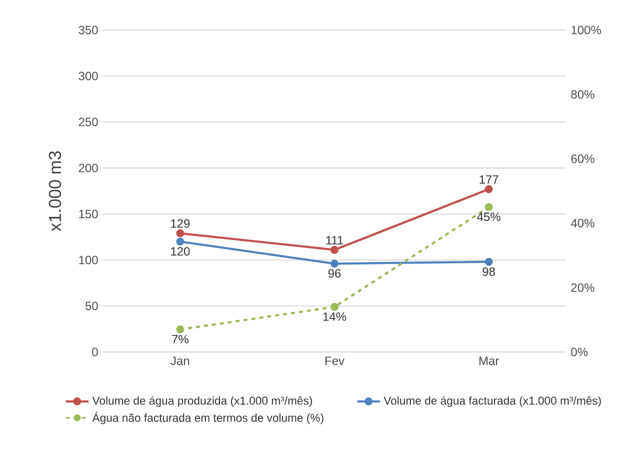 The width and height of the screenshot is (629, 450). Describe the element at coordinates (88, 168) in the screenshot. I see `y-tick-label: 200` at that location.